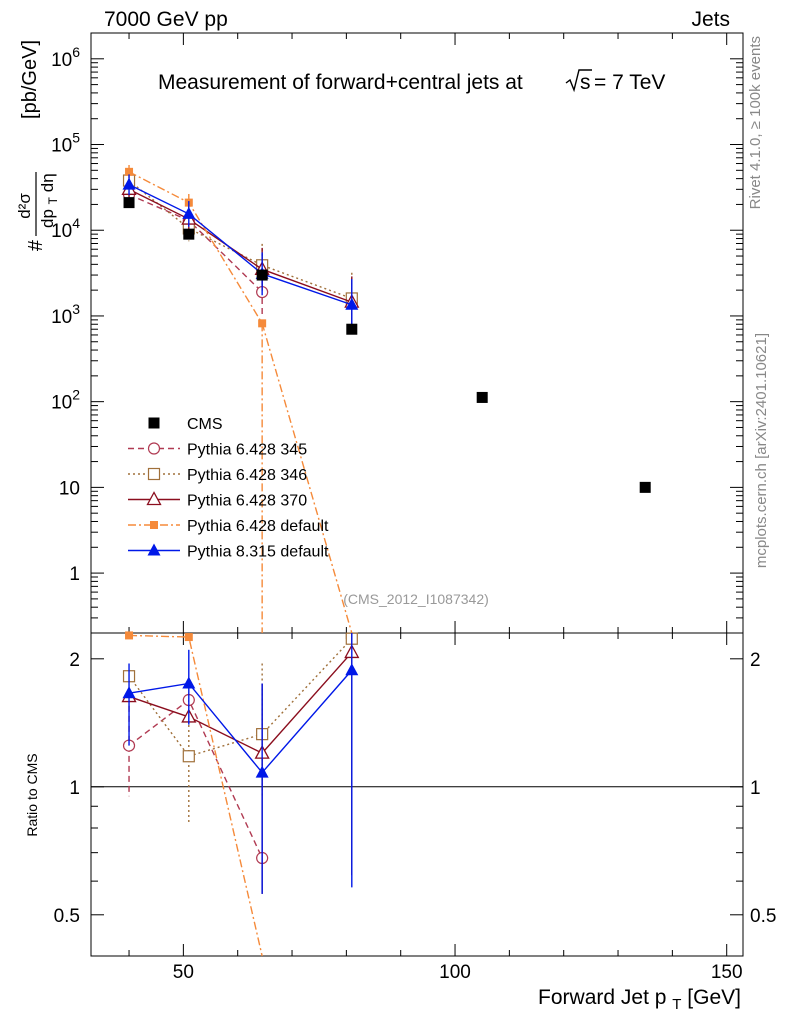 The width and height of the screenshot is (786, 1024). I want to click on y-tick-label: 10⁶, so click(65, 57).